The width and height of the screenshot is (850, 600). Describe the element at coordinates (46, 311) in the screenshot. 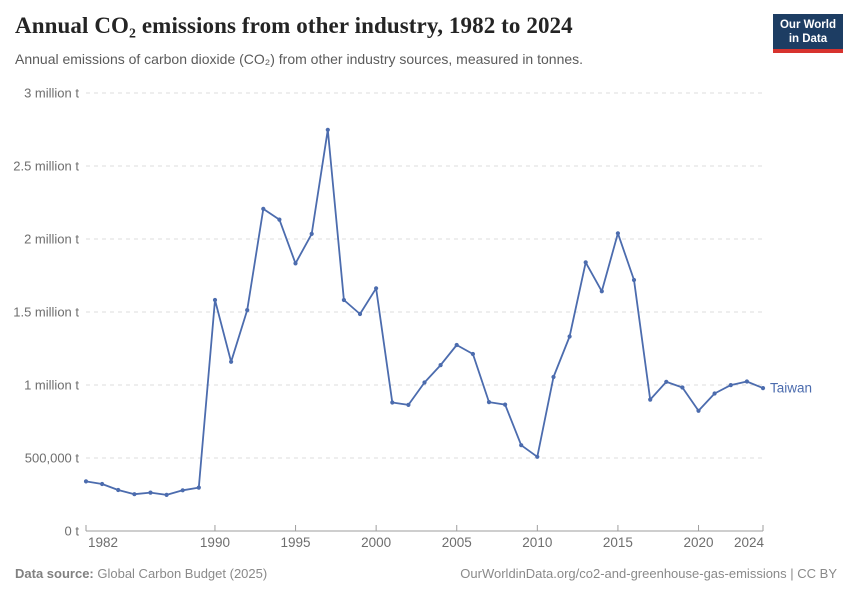

I see `y-tick-label: 1.5 million t` at that location.